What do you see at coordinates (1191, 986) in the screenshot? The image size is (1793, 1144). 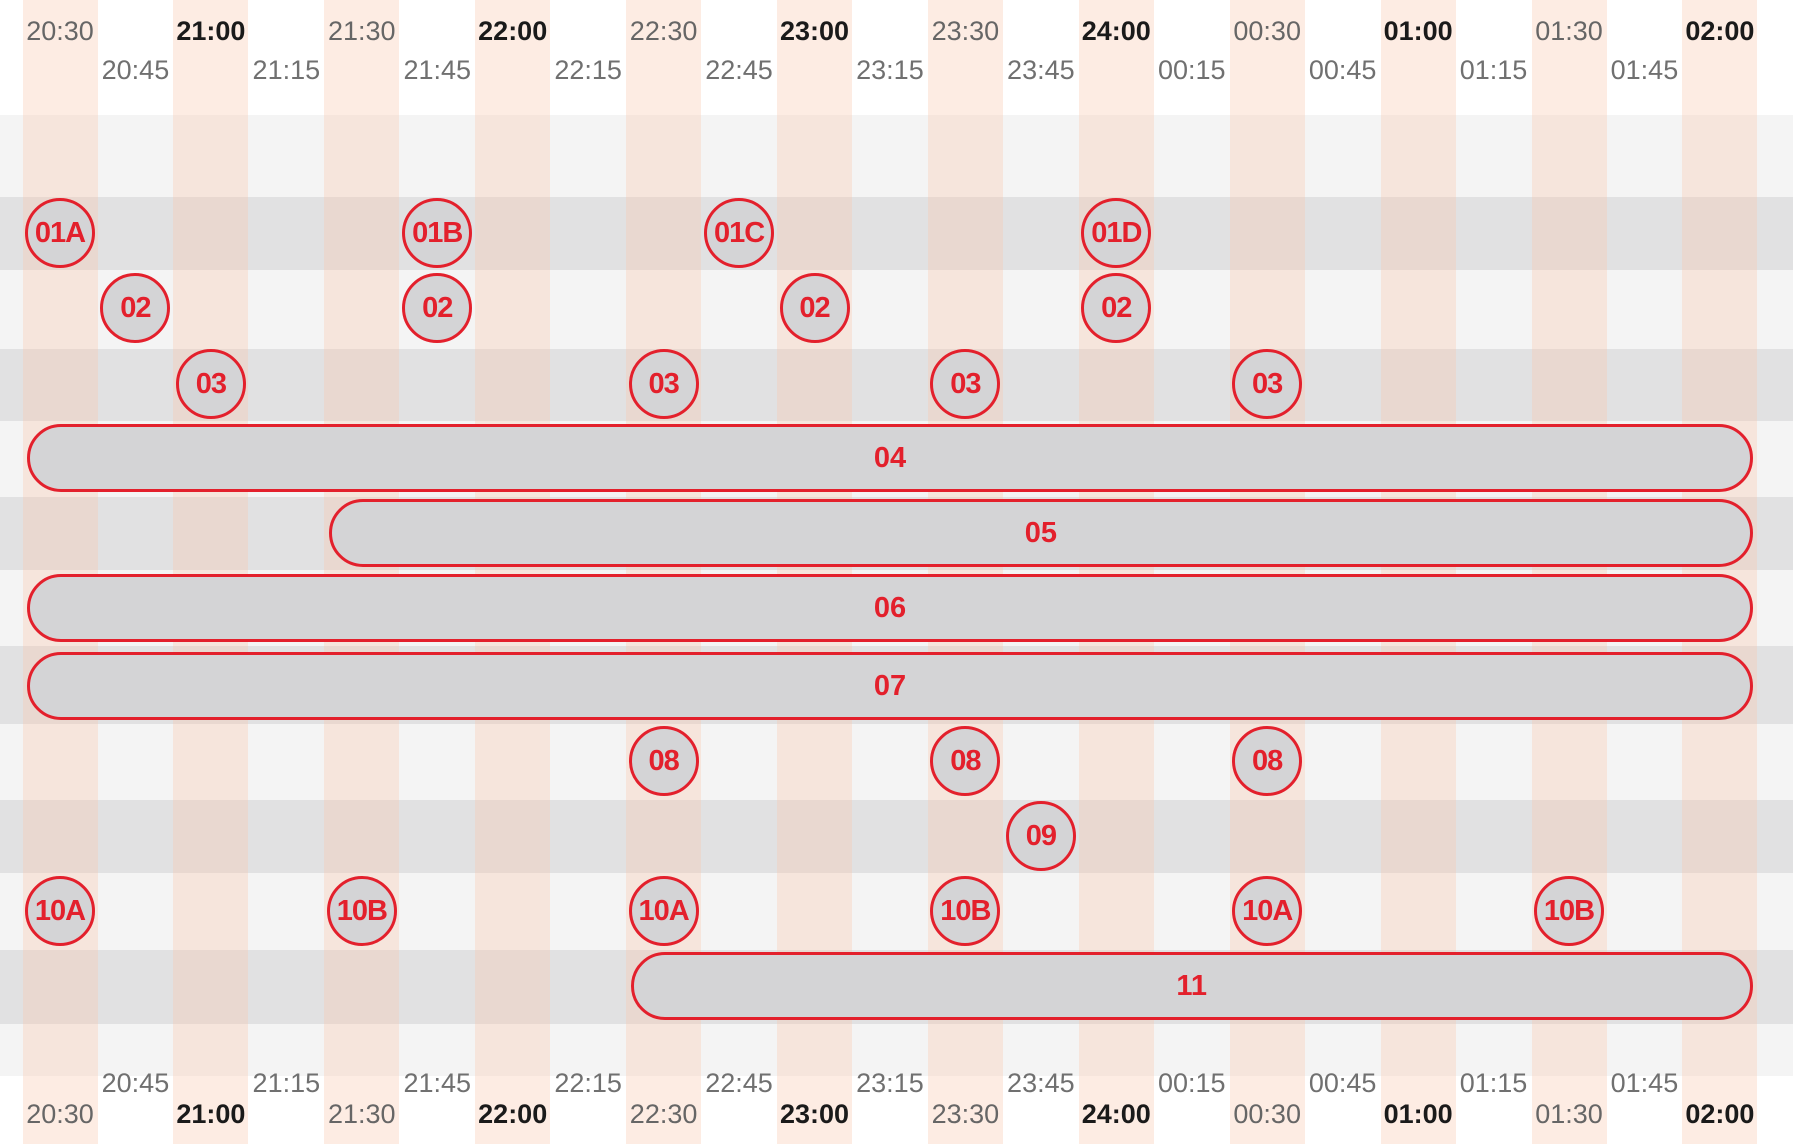 I see `event-bar-11: 11` at bounding box center [1191, 986].